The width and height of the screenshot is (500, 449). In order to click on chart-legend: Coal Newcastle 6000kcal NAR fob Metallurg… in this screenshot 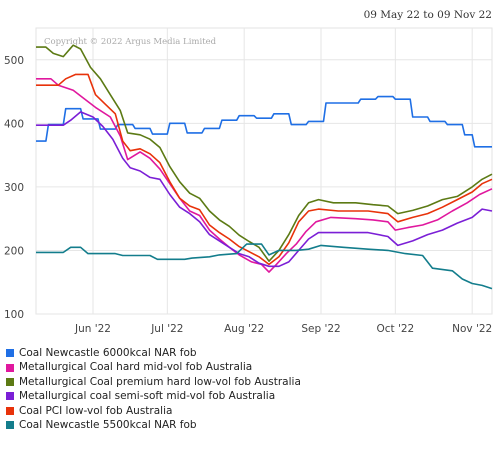, I will do `click(153, 389)`.